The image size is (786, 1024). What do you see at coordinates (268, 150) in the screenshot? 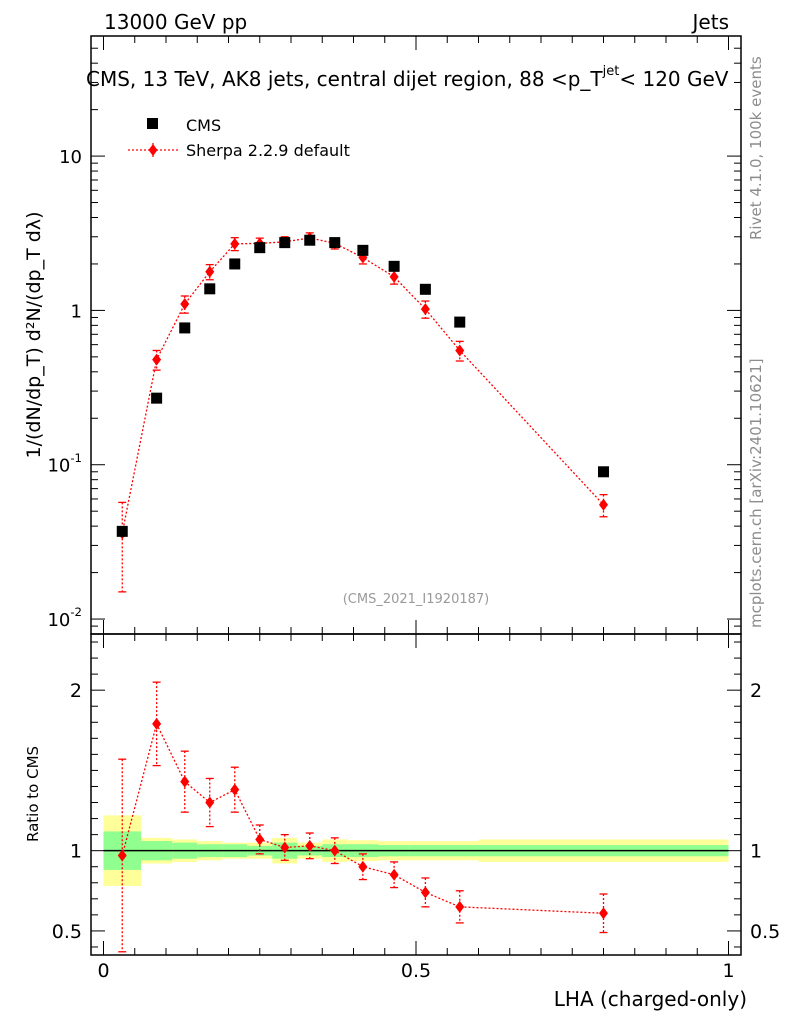
I see `legend-sherpa-label: Sherpa 2.2.9 default` at bounding box center [268, 150].